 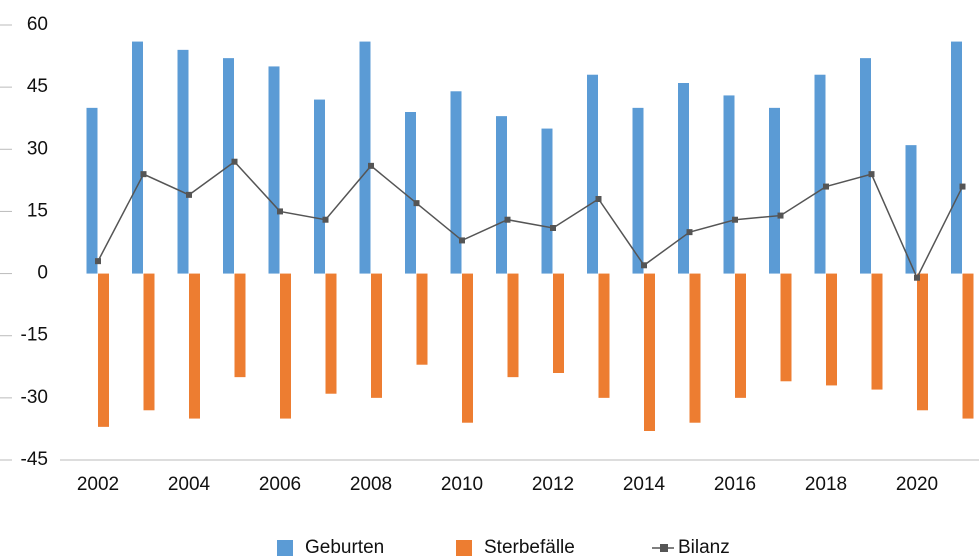 I want to click on legend-label: Sterbefälle, so click(x=529, y=547).